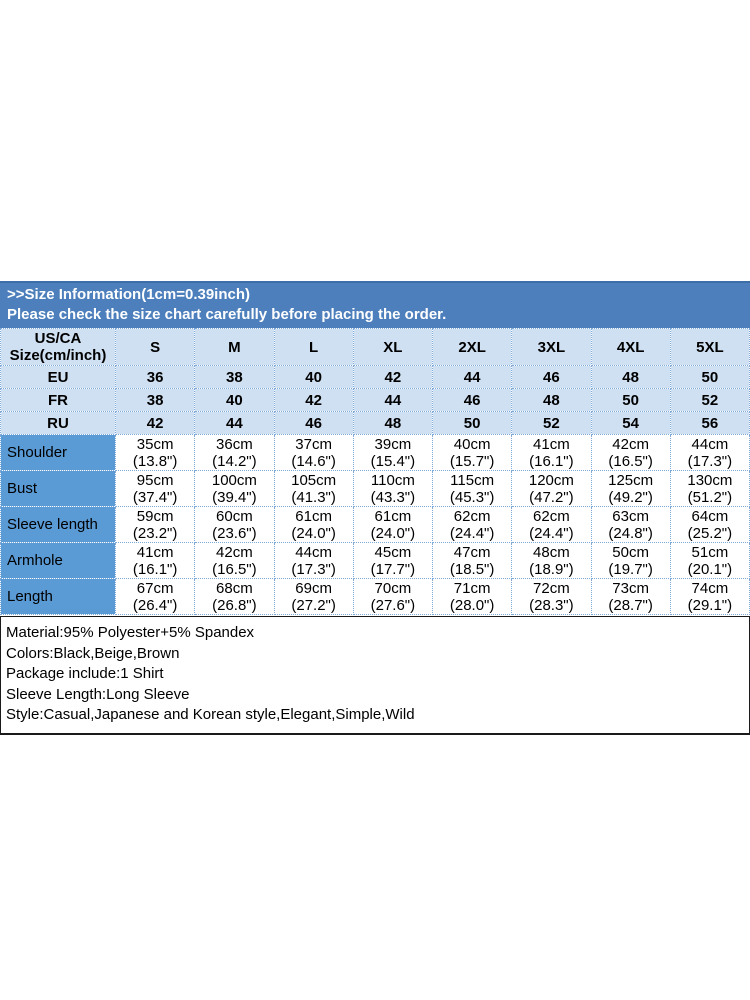 Image resolution: width=750 pixels, height=1000 pixels. I want to click on size-col-header: M, so click(234, 347).